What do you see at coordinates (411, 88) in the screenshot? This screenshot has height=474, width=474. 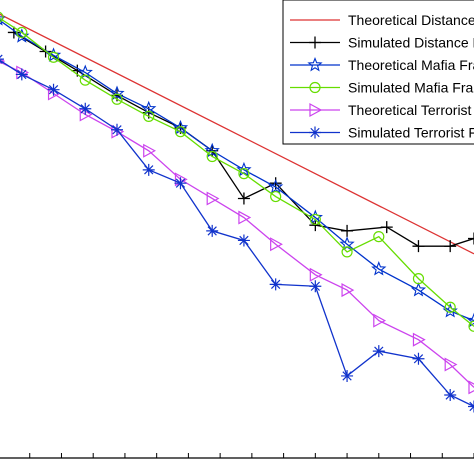 I see `legend-label: Simulated Mafia Fraud` at bounding box center [411, 88].